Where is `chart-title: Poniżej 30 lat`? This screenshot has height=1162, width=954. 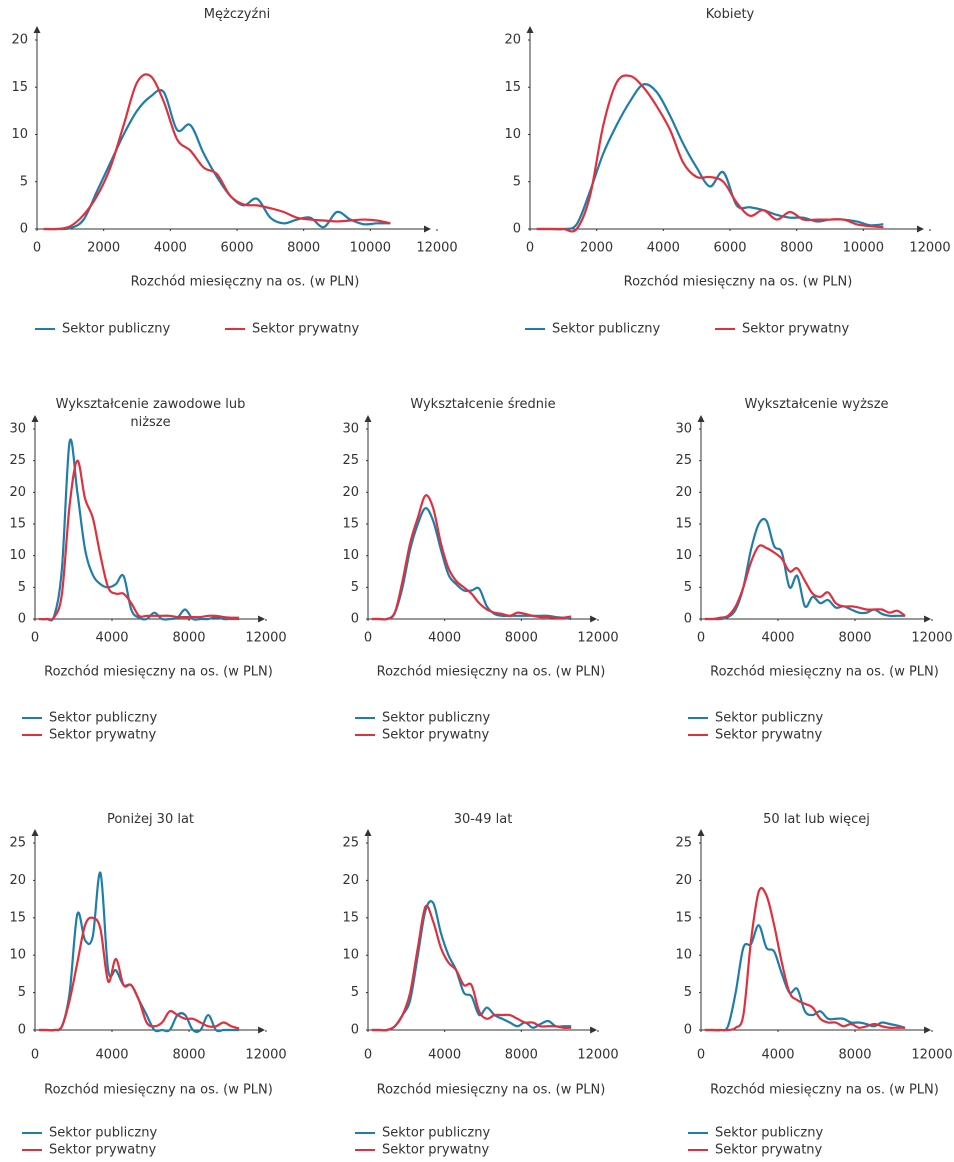 chart-title: Poniżej 30 lat is located at coordinates (150, 819).